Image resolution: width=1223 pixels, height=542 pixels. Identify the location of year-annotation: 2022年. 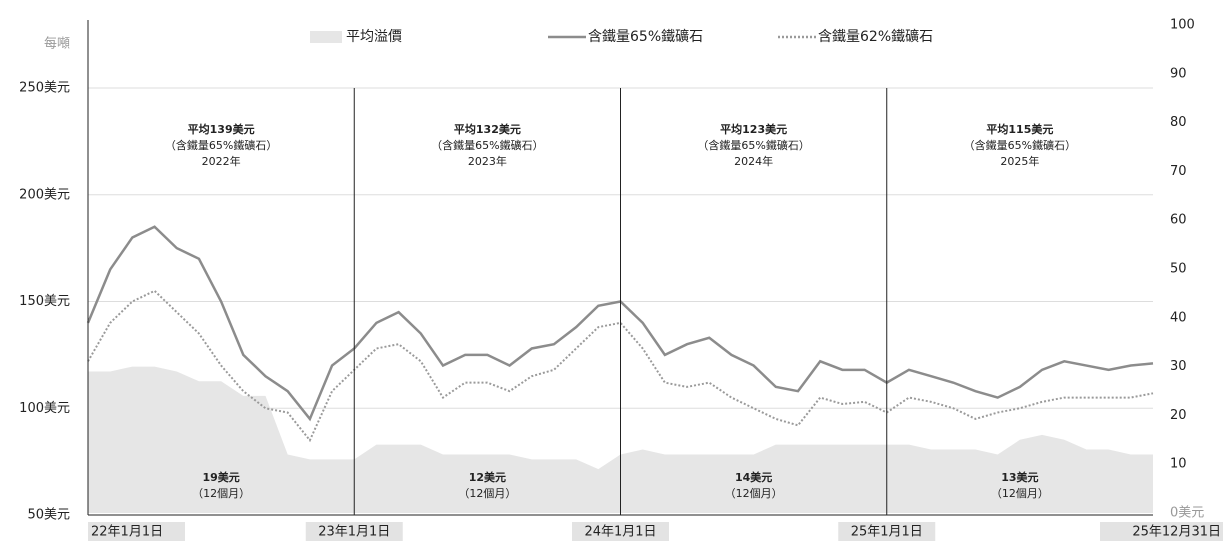
(221, 161).